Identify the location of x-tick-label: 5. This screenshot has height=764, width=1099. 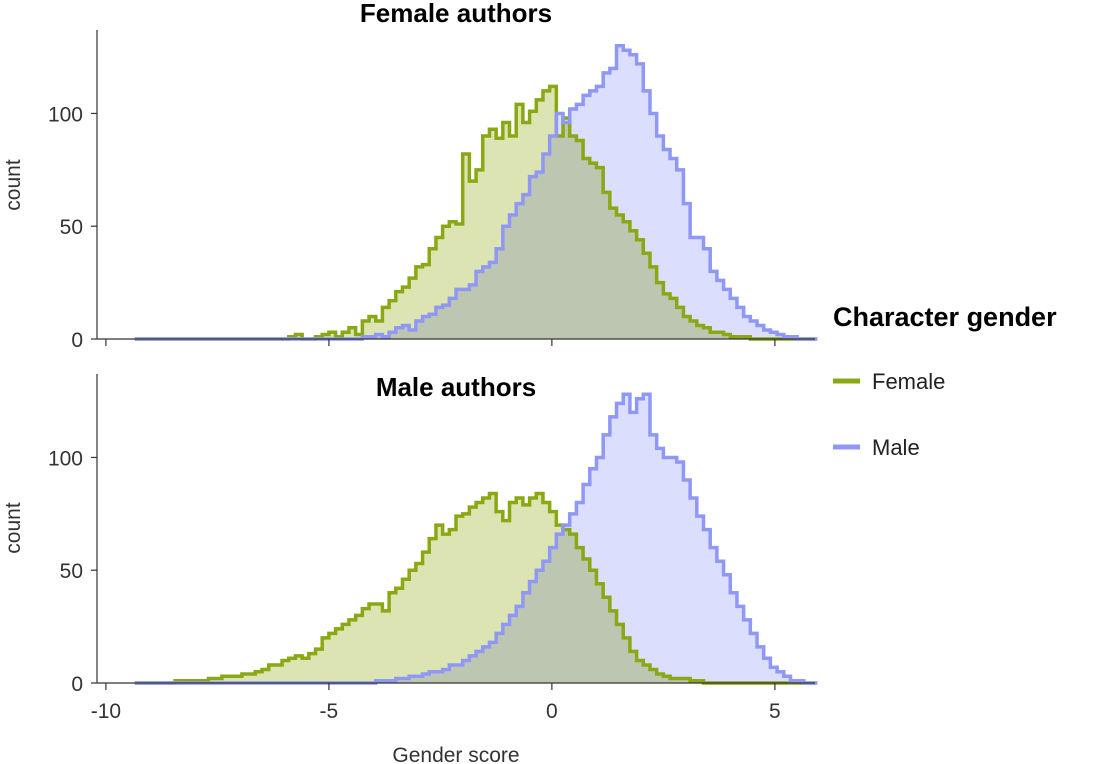
(775, 711).